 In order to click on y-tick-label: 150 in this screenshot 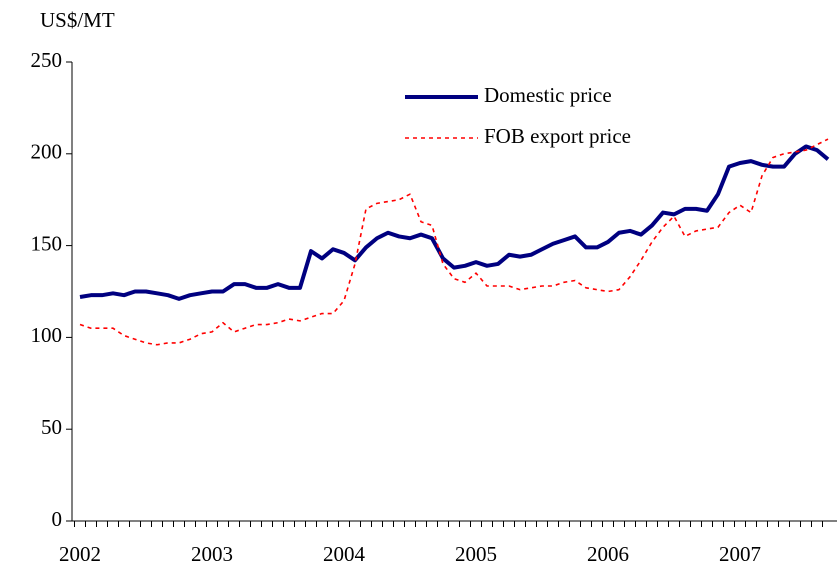, I will do `click(47, 243)`.